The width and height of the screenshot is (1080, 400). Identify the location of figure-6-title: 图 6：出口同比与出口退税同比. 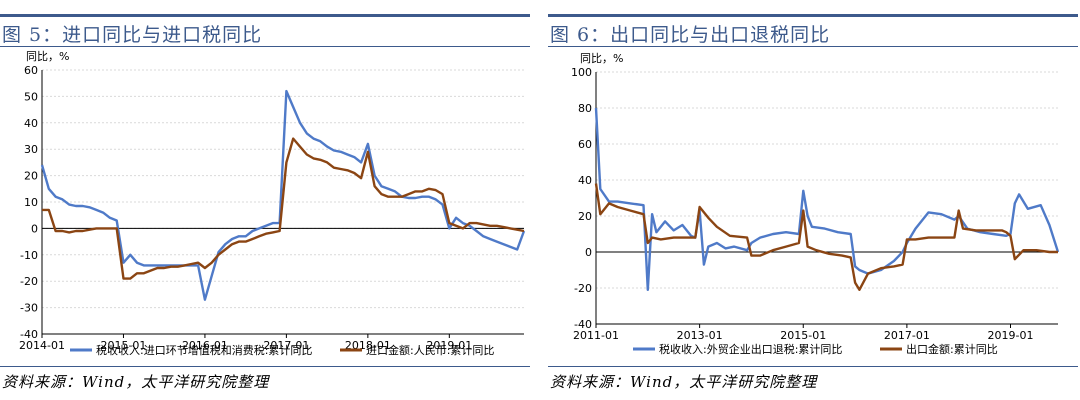
(690, 35).